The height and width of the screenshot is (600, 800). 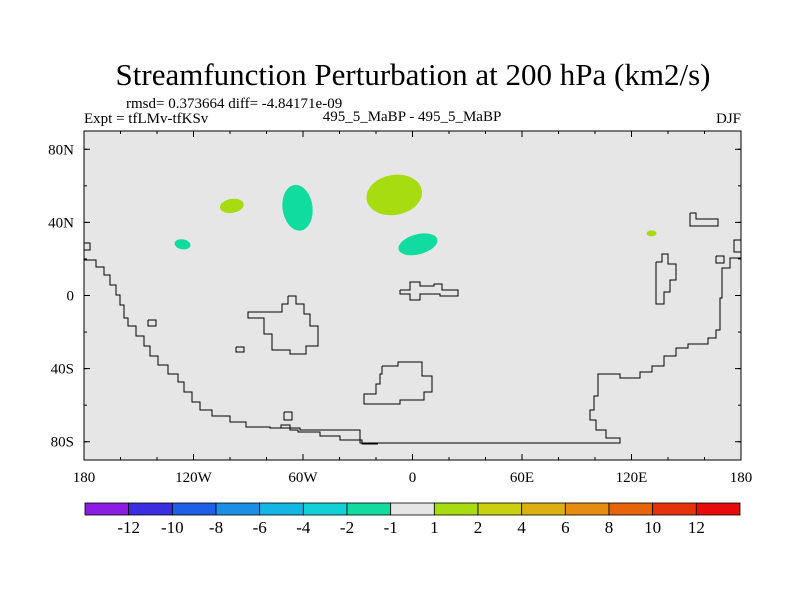 I want to click on colorbar-label: 8, so click(x=609, y=527).